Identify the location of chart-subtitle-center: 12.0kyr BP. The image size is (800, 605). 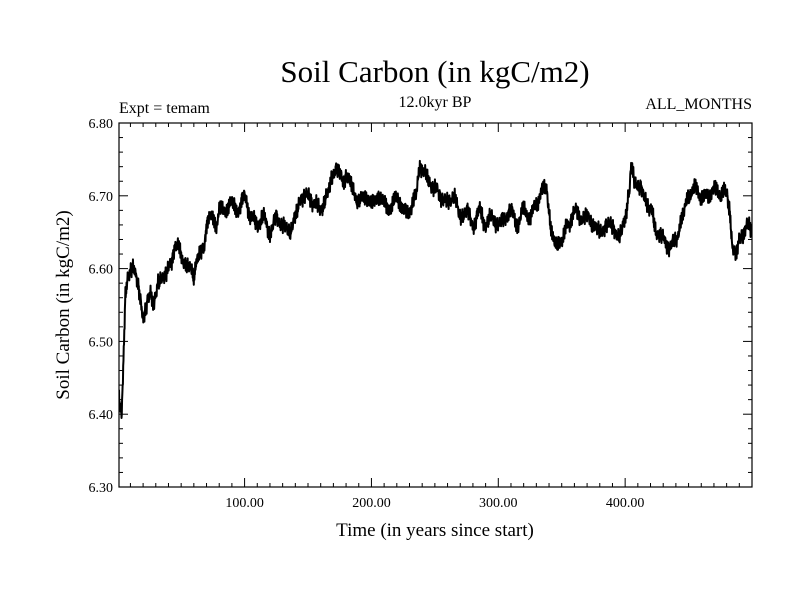
(435, 102).